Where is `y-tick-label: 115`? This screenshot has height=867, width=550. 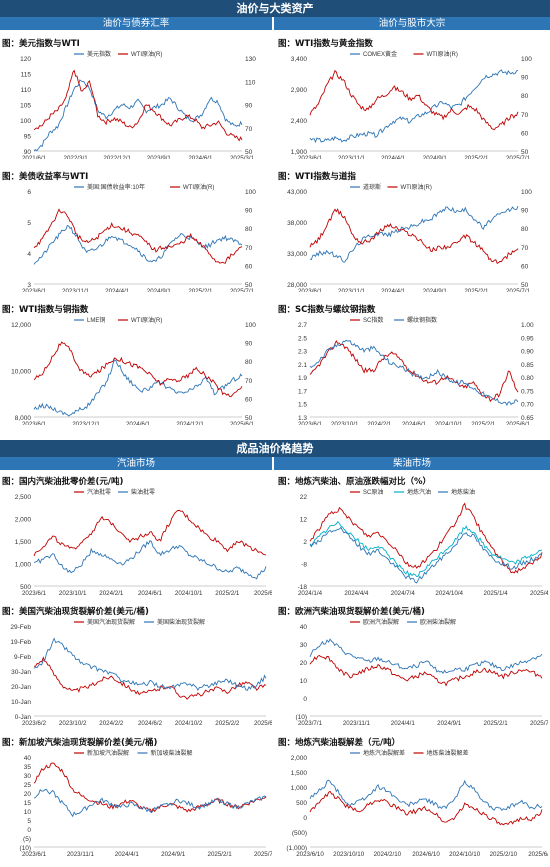 y-tick-label: 115 is located at coordinates (26, 75).